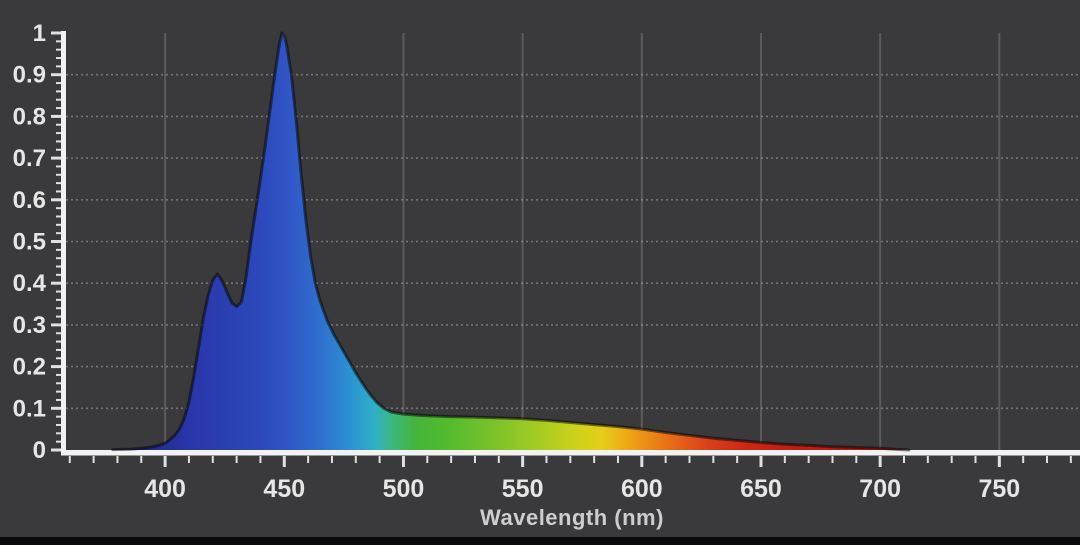 The width and height of the screenshot is (1080, 545). What do you see at coordinates (29, 367) in the screenshot?
I see `y-tick-label: 0.2` at bounding box center [29, 367].